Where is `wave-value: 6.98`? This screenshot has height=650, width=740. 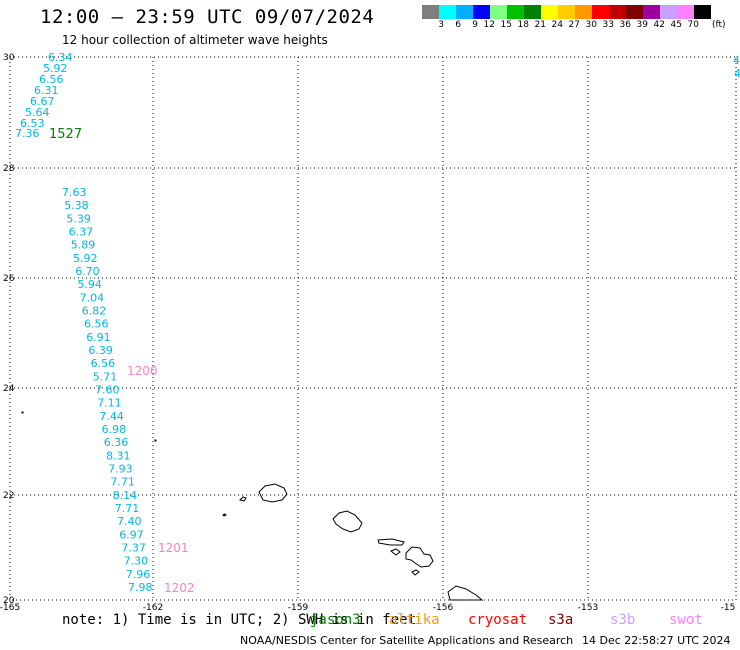
wave-value: 6.98 is located at coordinates (114, 429).